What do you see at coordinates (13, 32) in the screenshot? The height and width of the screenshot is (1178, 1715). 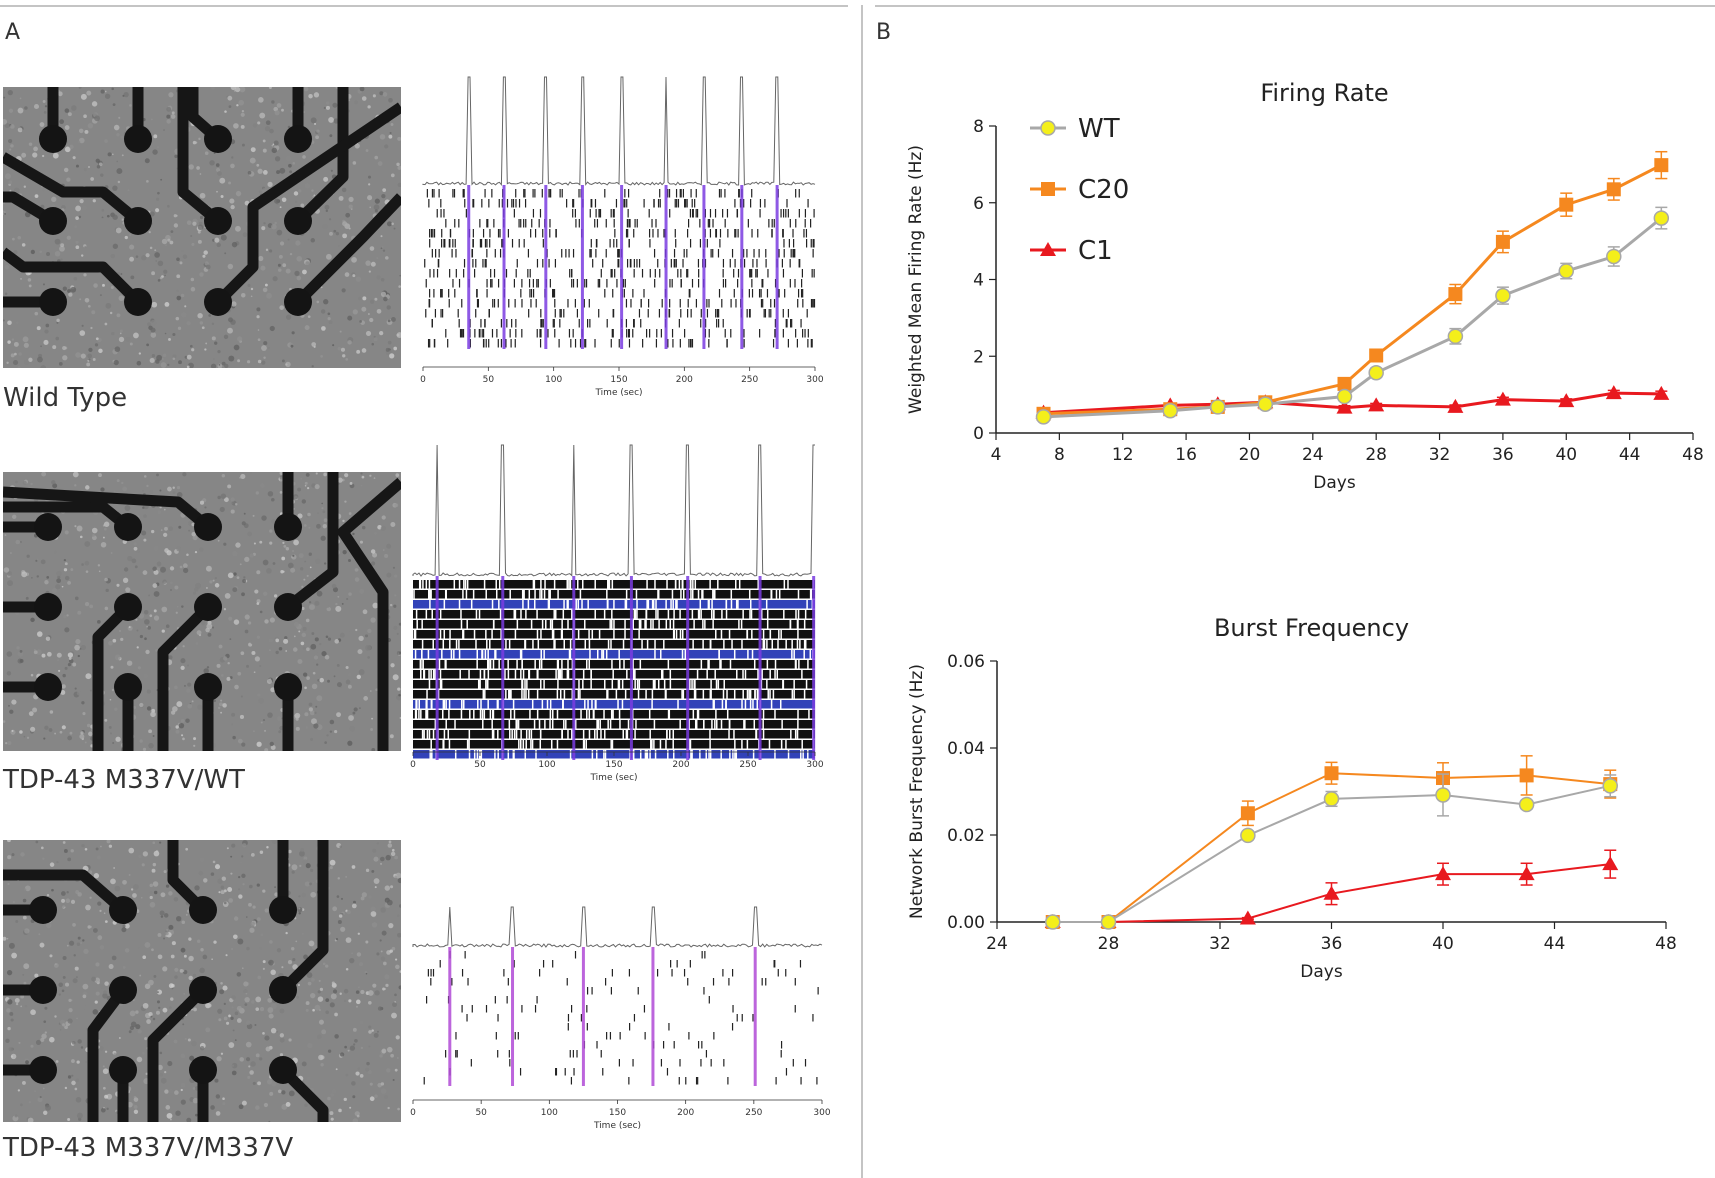 I see `panel-a-label: A` at bounding box center [13, 32].